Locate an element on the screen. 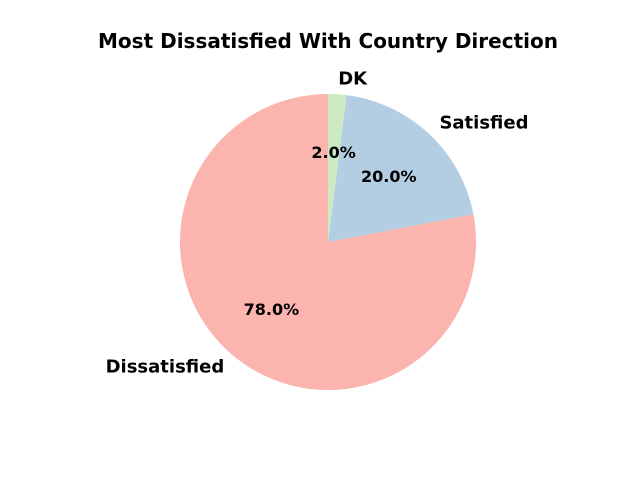 The width and height of the screenshot is (640, 480). pie-slice-satisfied is located at coordinates (401, 168).